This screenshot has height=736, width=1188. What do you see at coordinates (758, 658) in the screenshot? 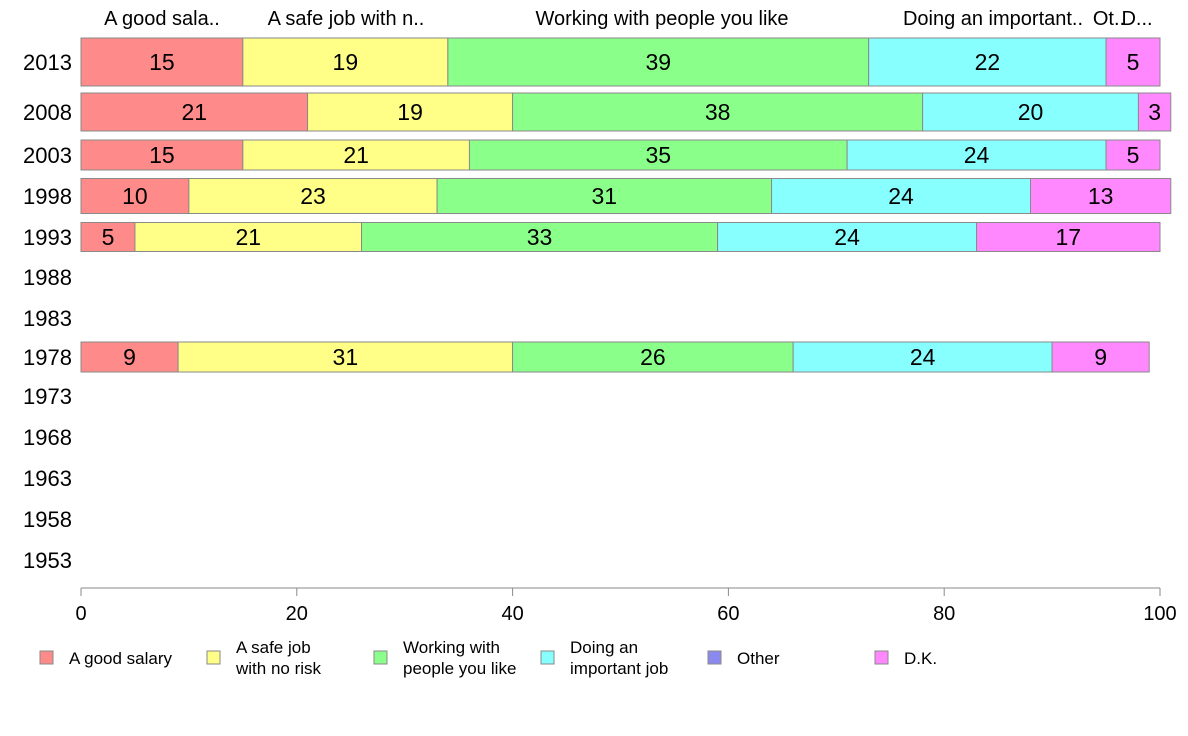
I see `legend-label: Other` at bounding box center [758, 658].